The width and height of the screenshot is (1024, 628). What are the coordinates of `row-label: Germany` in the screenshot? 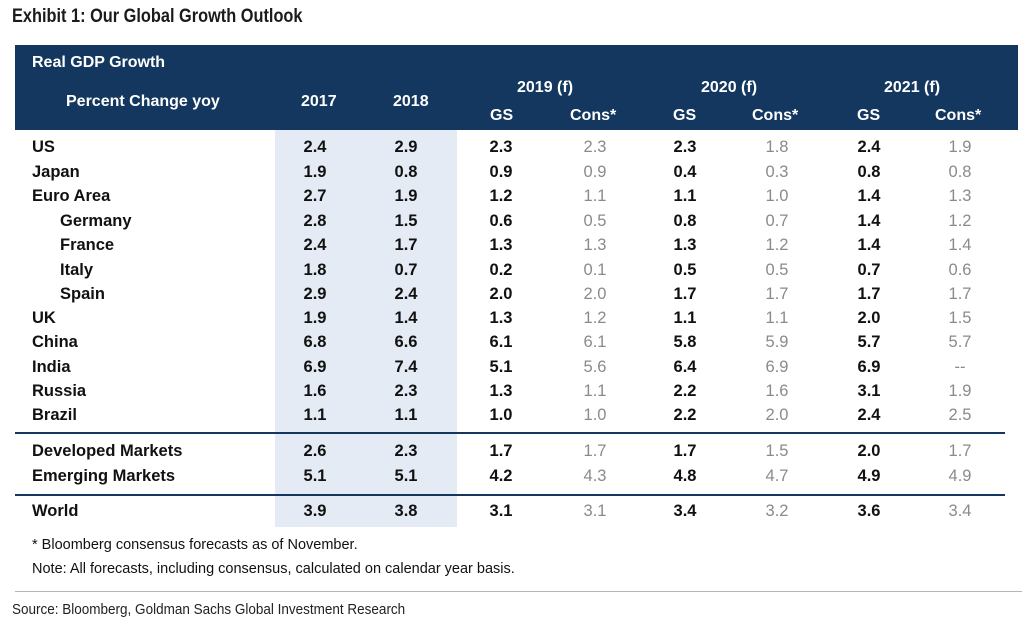 It's located at (96, 221).